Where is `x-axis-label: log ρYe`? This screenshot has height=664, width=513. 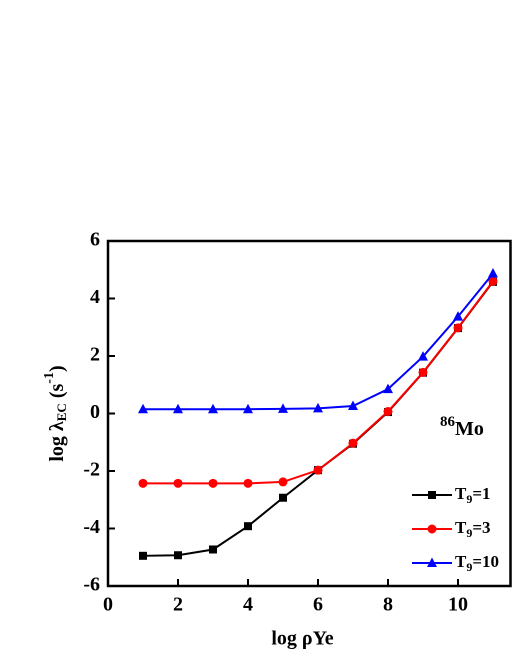
x-axis-label: log ρYe is located at coordinates (302, 639).